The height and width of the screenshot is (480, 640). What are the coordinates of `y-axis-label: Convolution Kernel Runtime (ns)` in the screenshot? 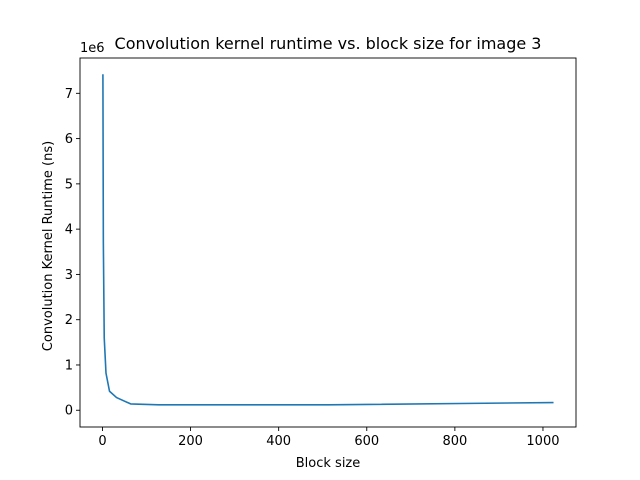 It's located at (48, 246).